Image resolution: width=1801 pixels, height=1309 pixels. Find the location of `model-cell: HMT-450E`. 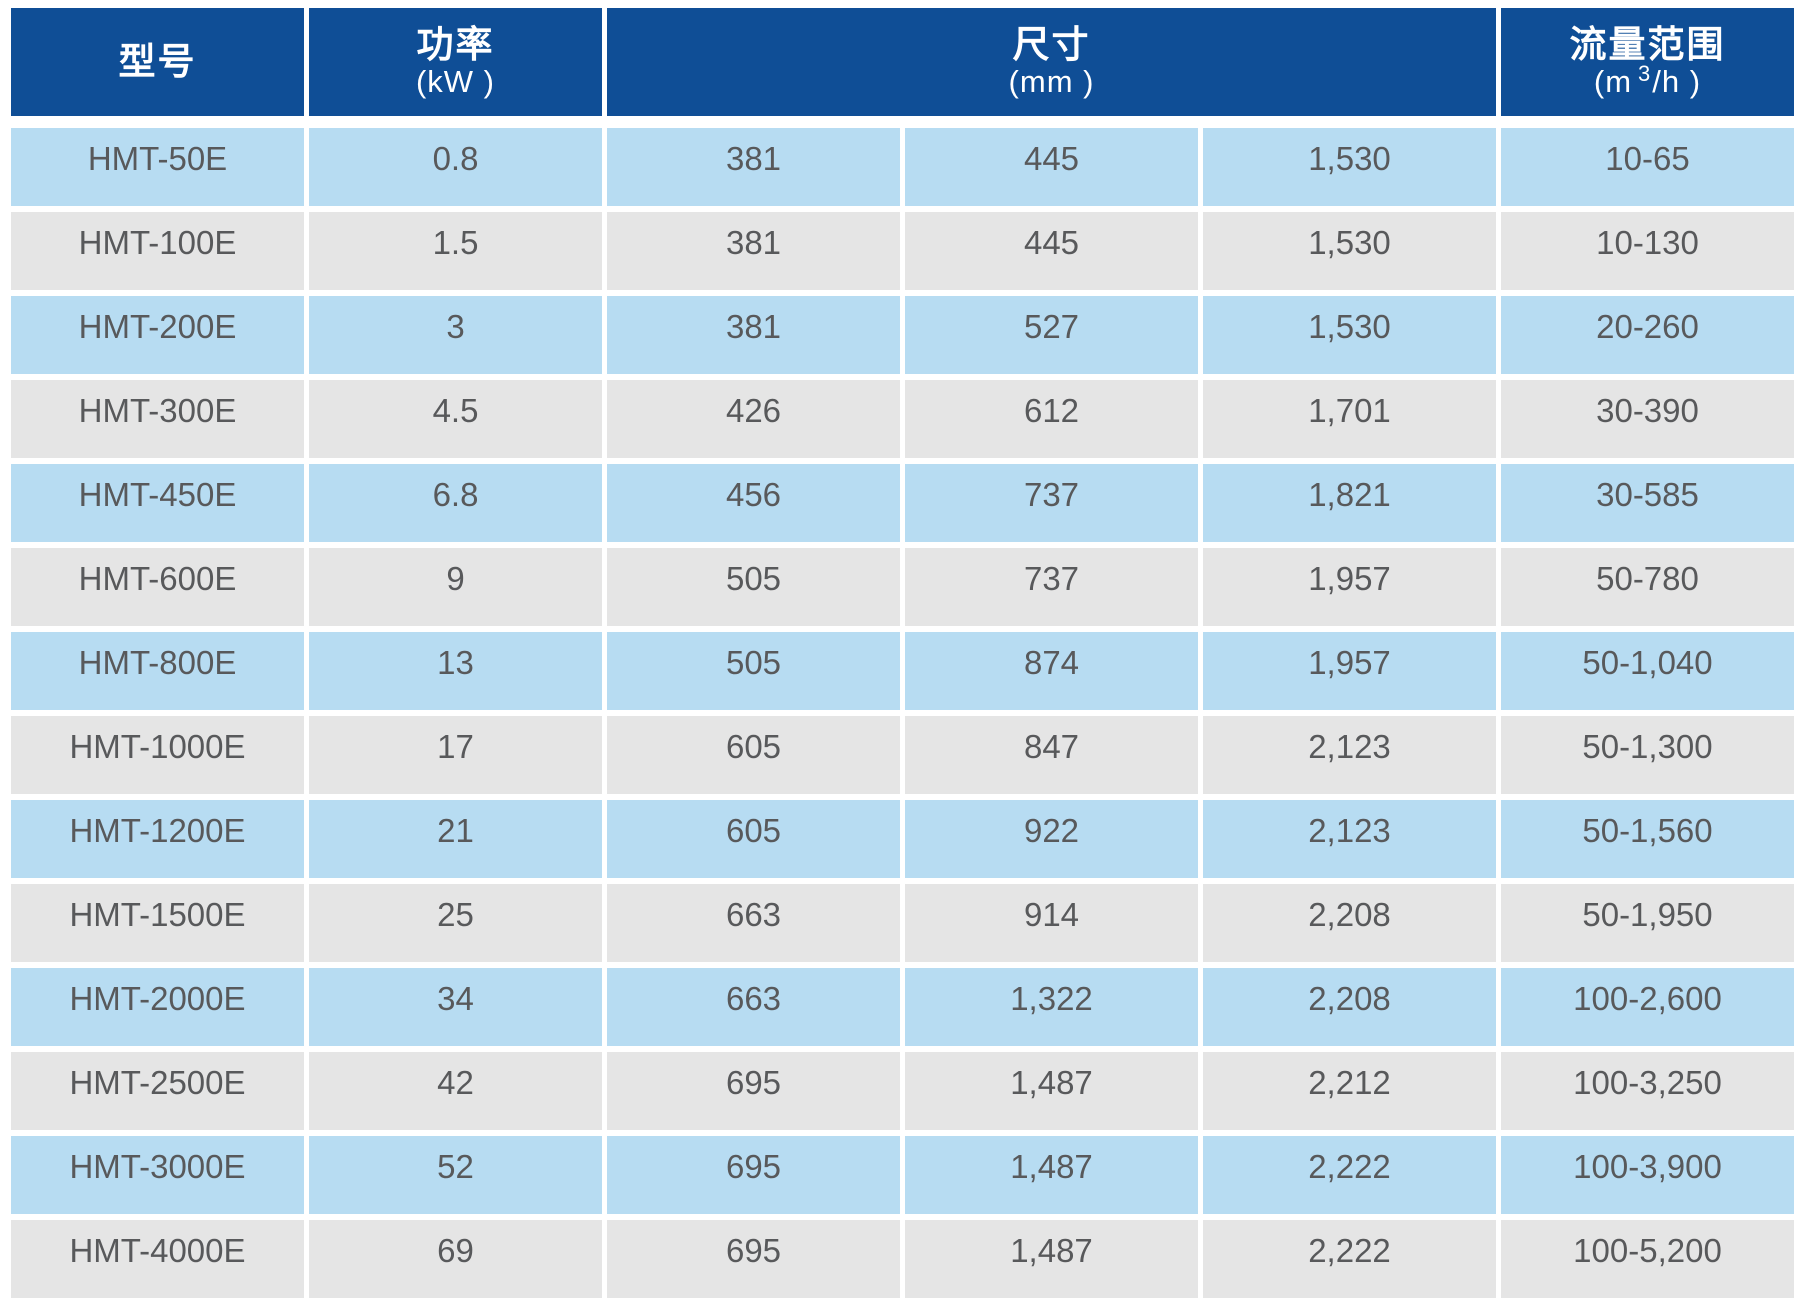

model-cell: HMT-450E is located at coordinates (157, 503).